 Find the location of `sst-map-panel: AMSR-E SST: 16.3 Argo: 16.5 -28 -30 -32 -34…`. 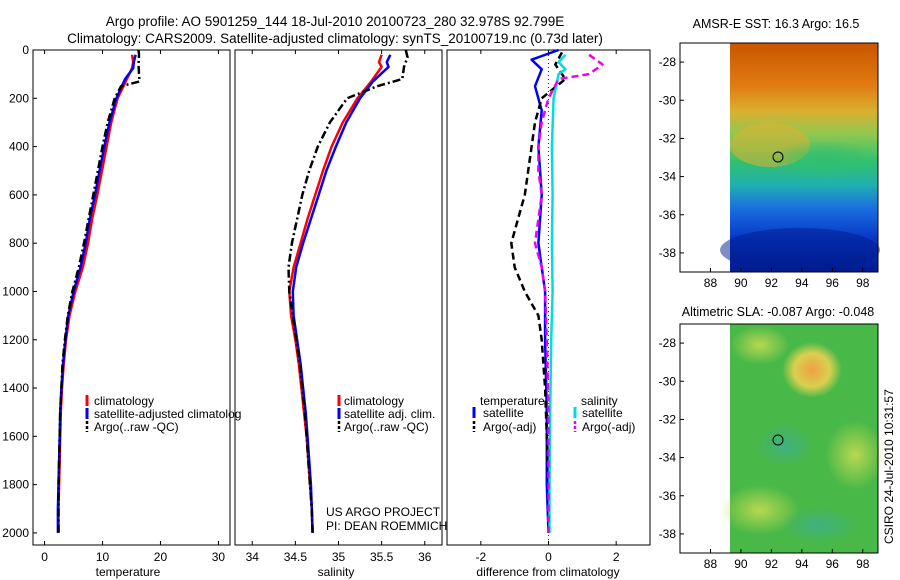

sst-map-panel: AMSR-E SST: 16.3 Argo: 16.5 -28 -30 -32 -34… is located at coordinates (769, 153).